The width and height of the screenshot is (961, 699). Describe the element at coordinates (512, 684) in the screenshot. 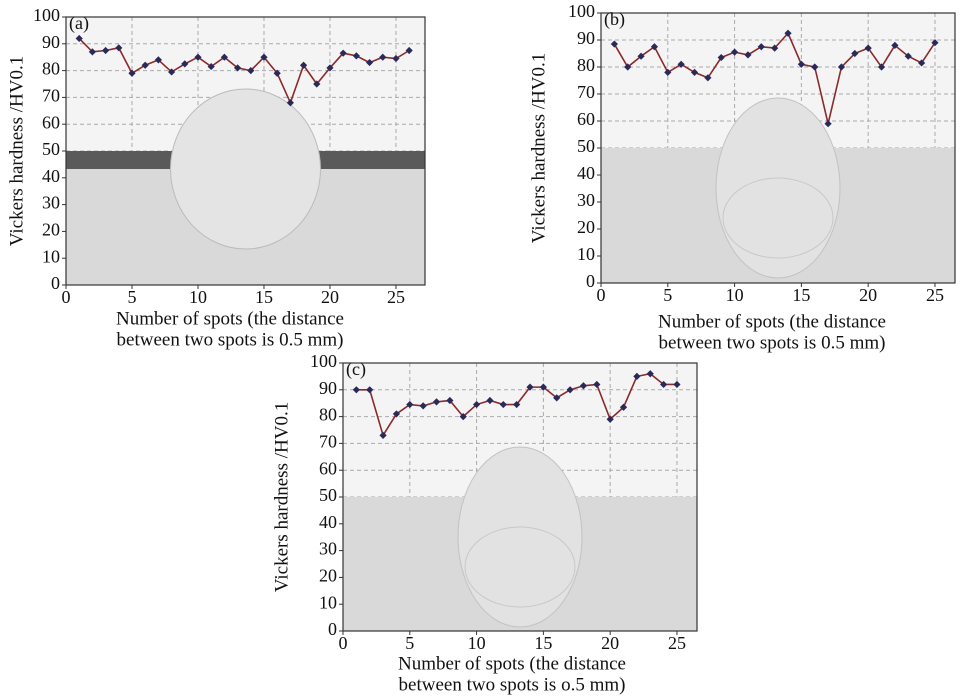

I see `x-axis-label: between two spots is o.5 mm)` at that location.